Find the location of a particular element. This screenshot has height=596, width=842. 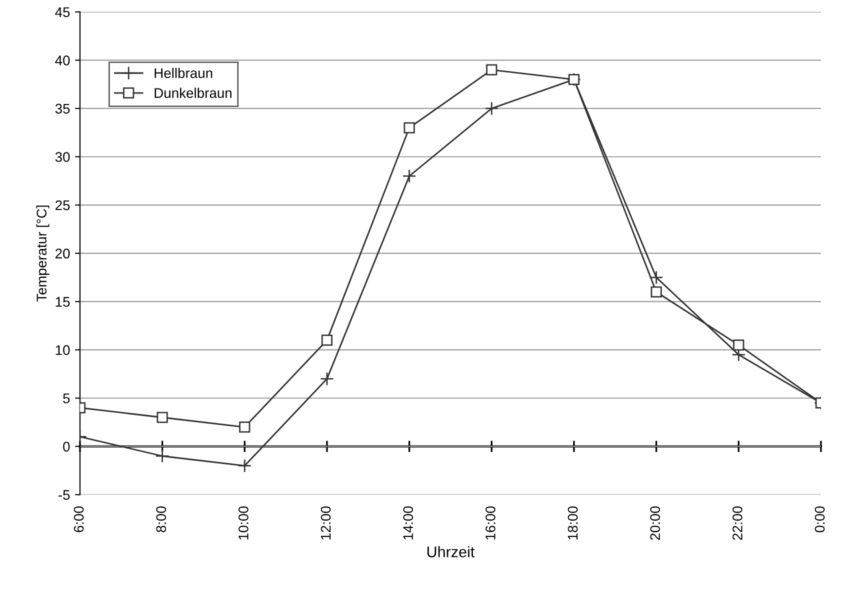

y-tick-label: 35 is located at coordinates (62, 109).